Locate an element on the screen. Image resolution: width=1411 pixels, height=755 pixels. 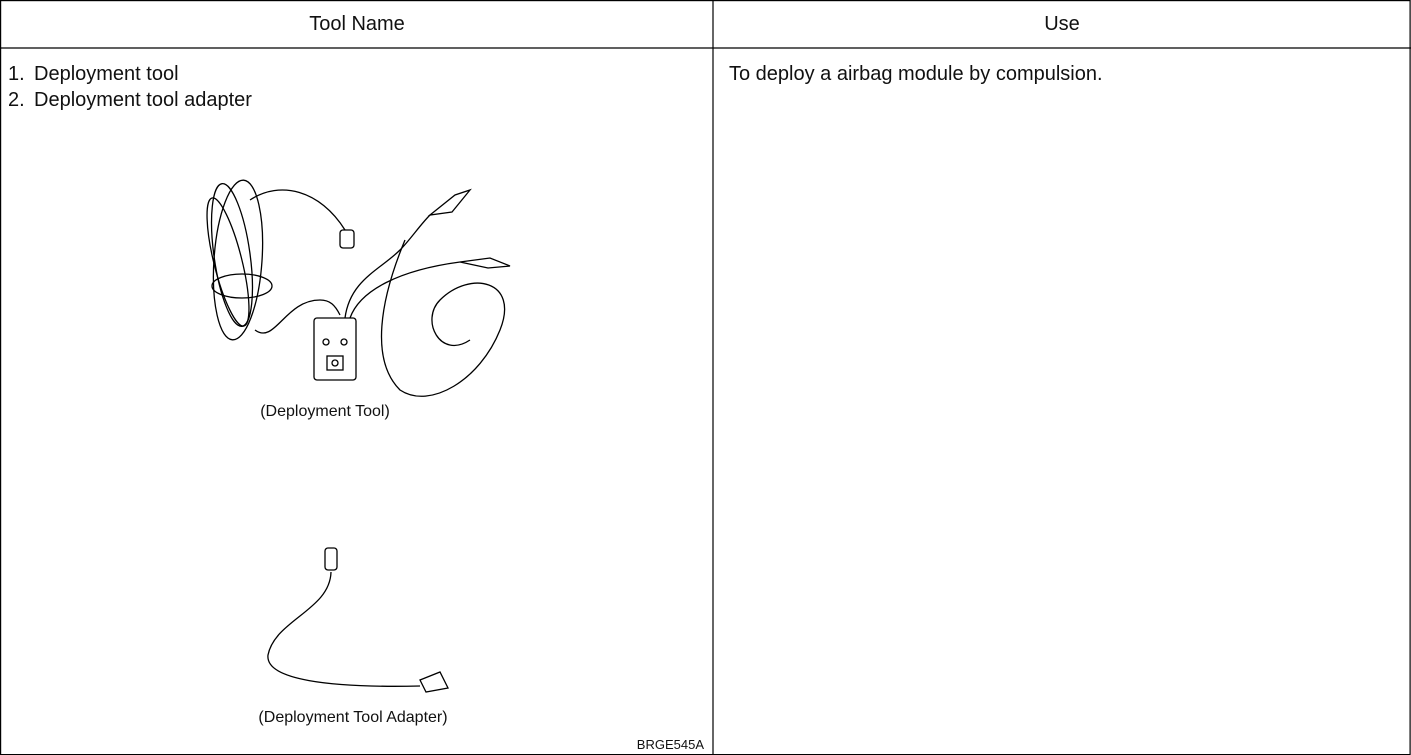
list-item: Deployment tool is located at coordinates (106, 74).